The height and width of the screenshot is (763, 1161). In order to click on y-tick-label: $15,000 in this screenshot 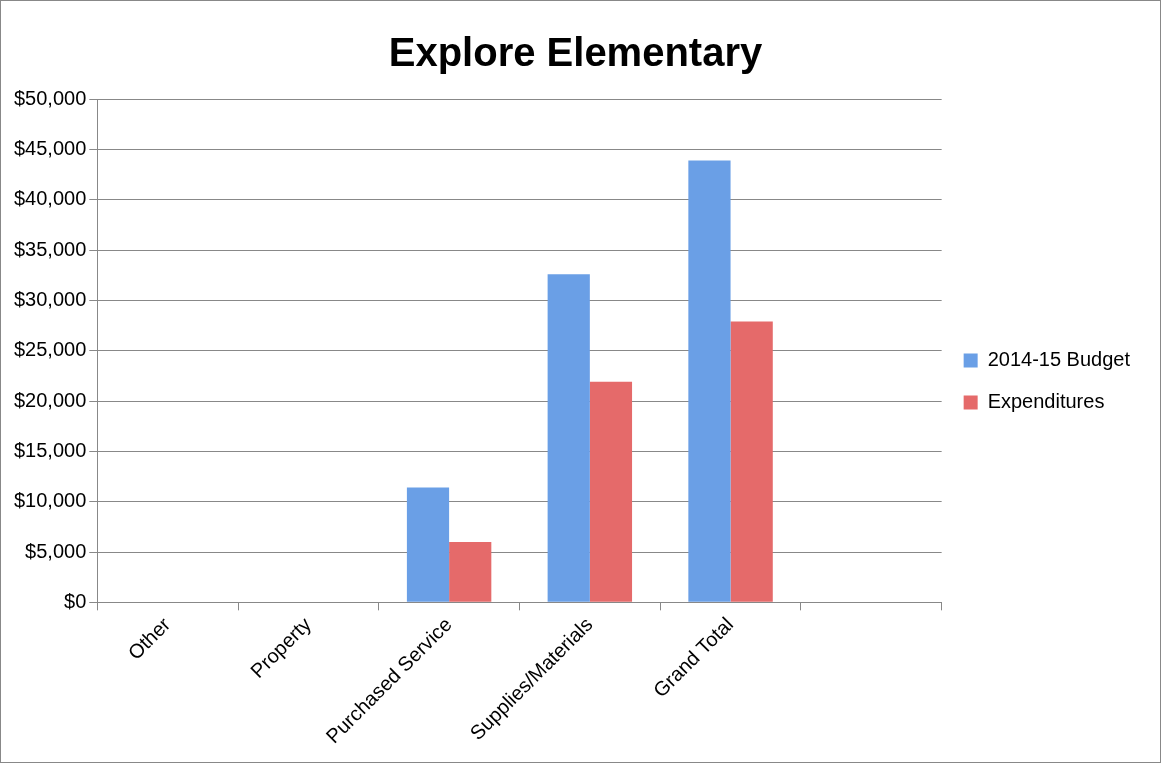, I will do `click(50, 449)`.